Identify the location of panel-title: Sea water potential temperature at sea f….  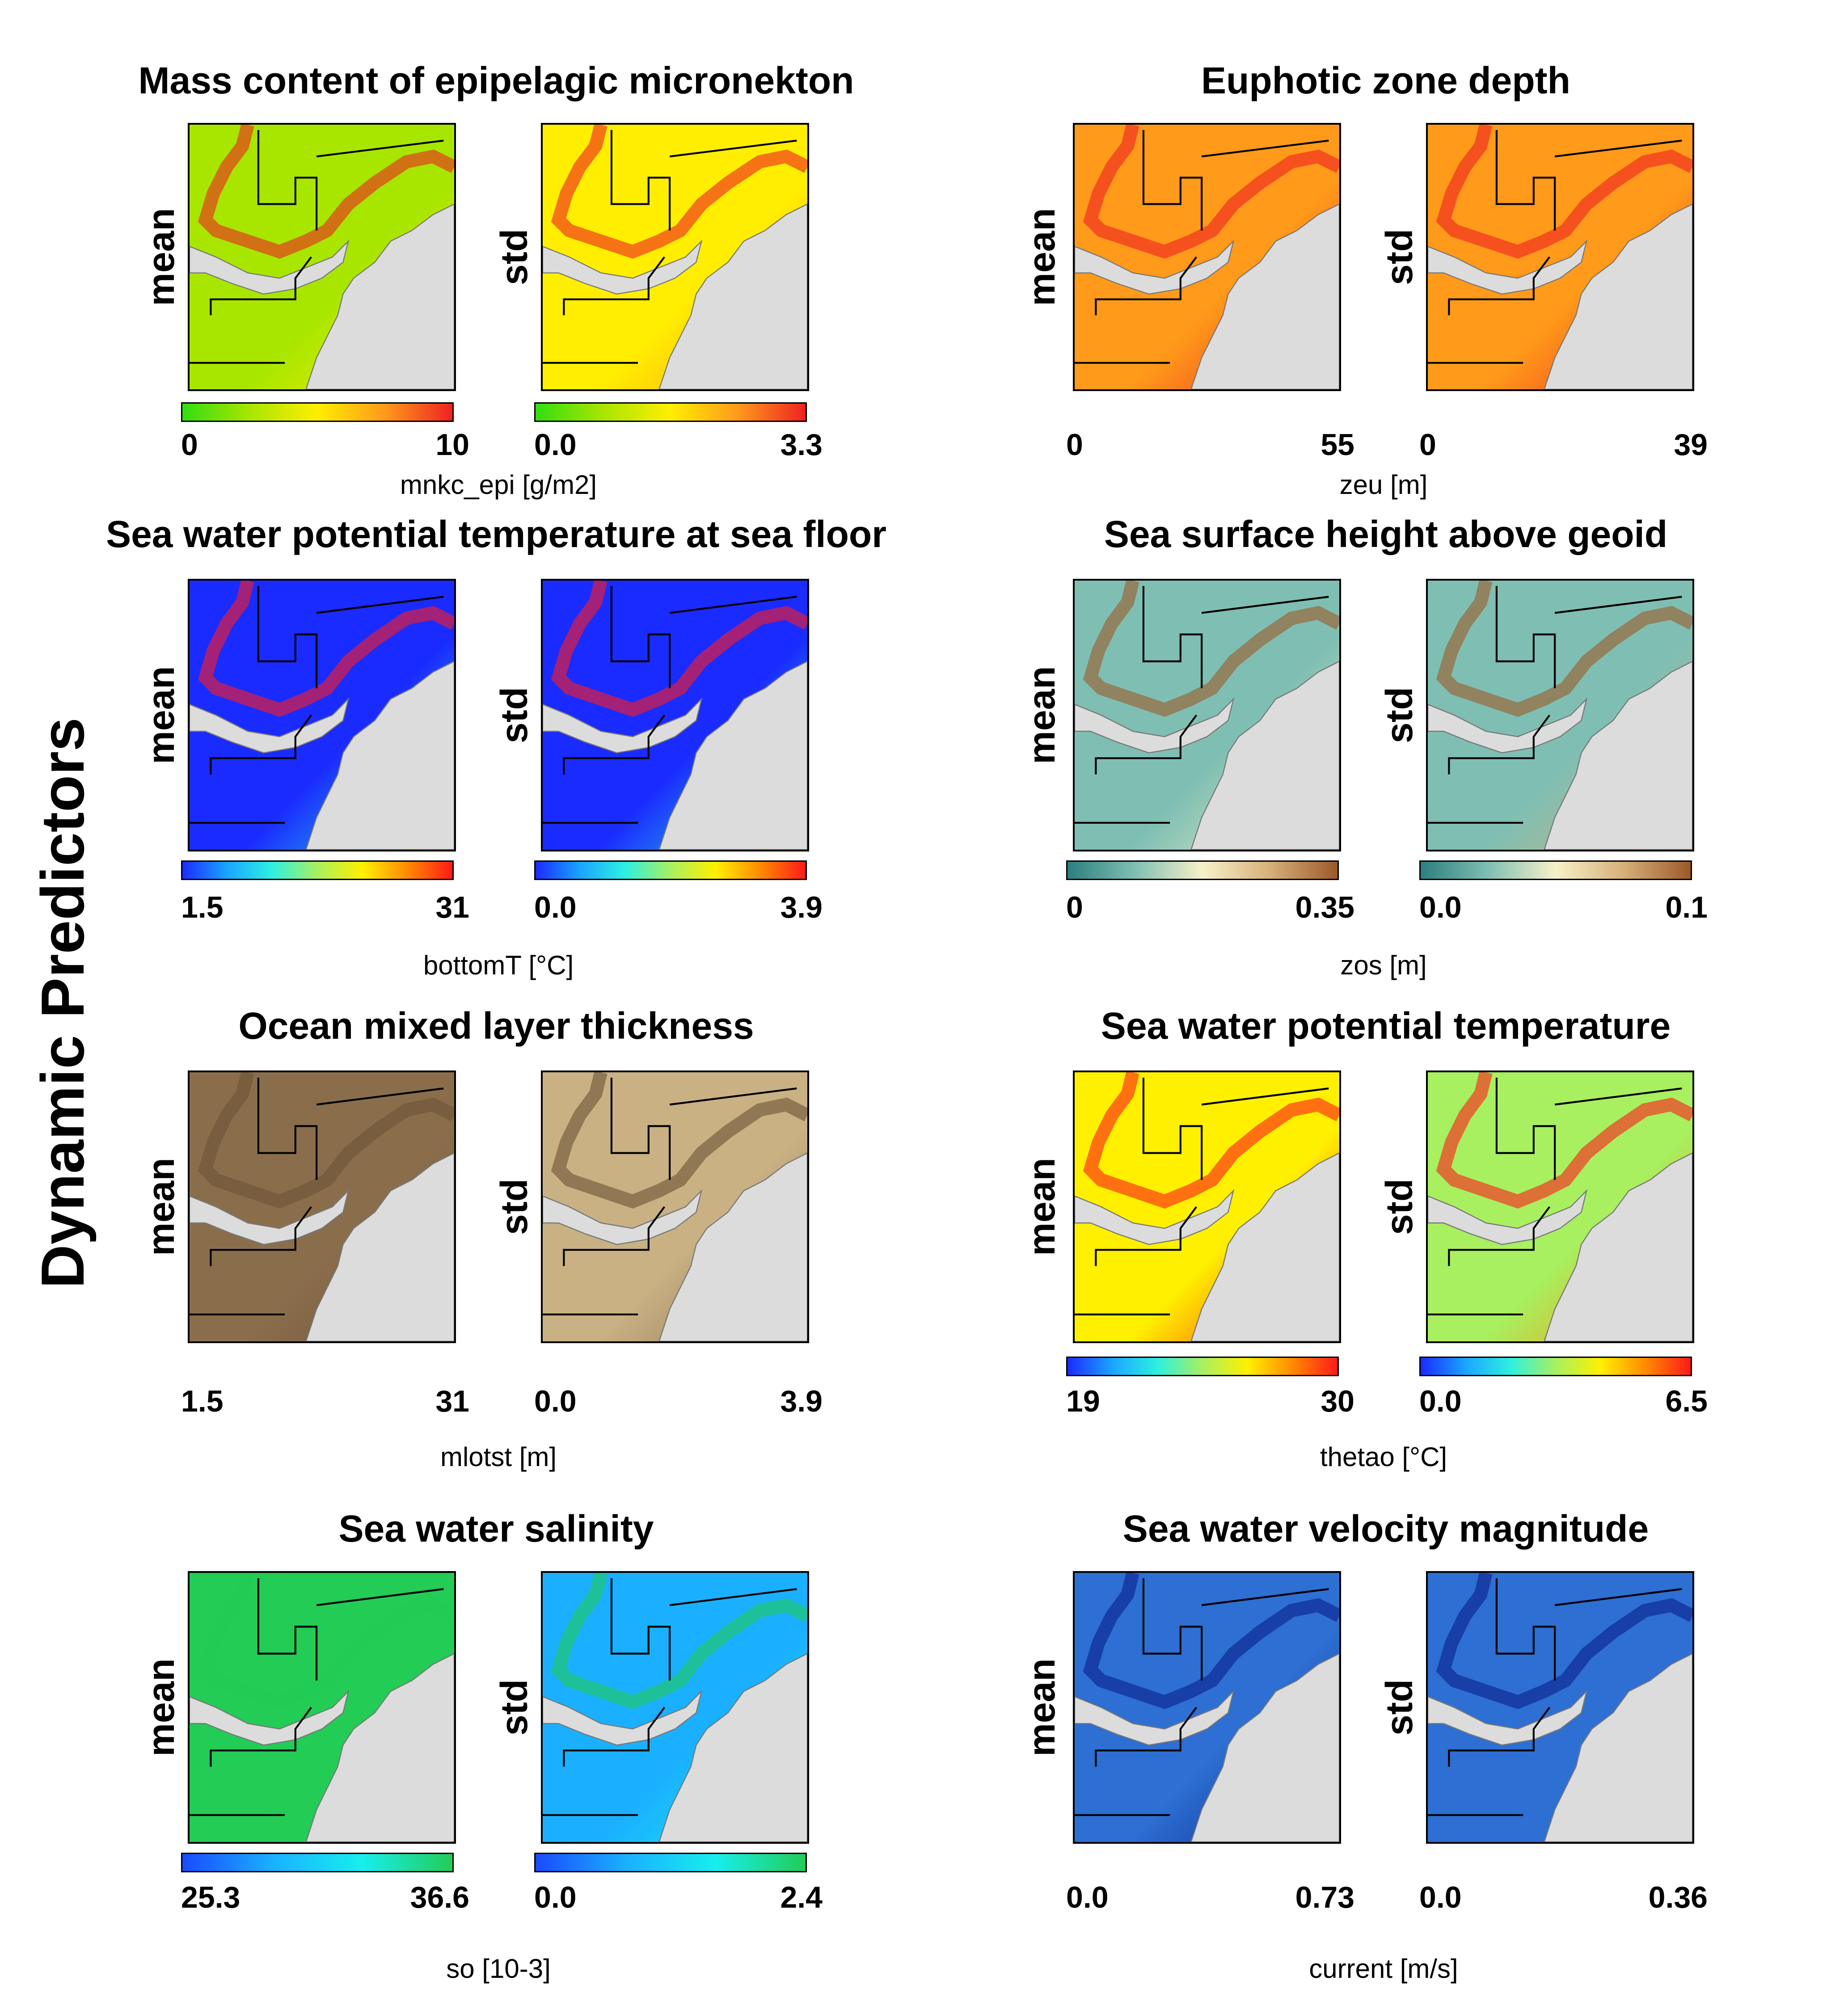
(496, 534).